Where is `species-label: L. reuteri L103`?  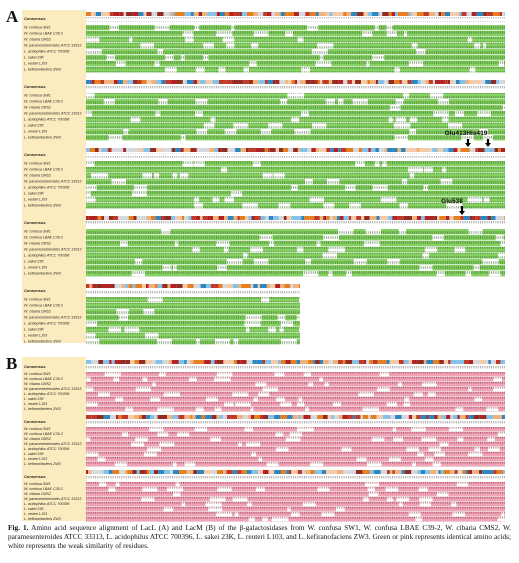
species-label: L. reuteri L103 is located at coordinates (35, 63).